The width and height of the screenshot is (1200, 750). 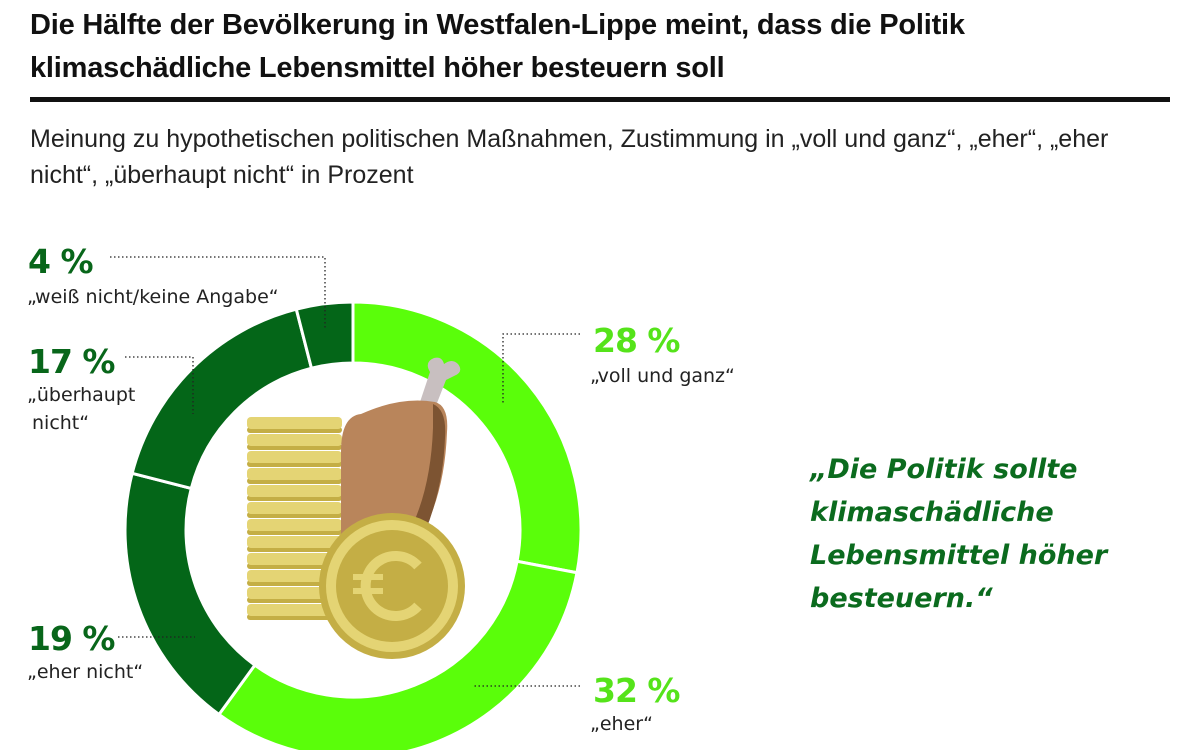 I want to click on coin-stack-icon, so click(x=294, y=518).